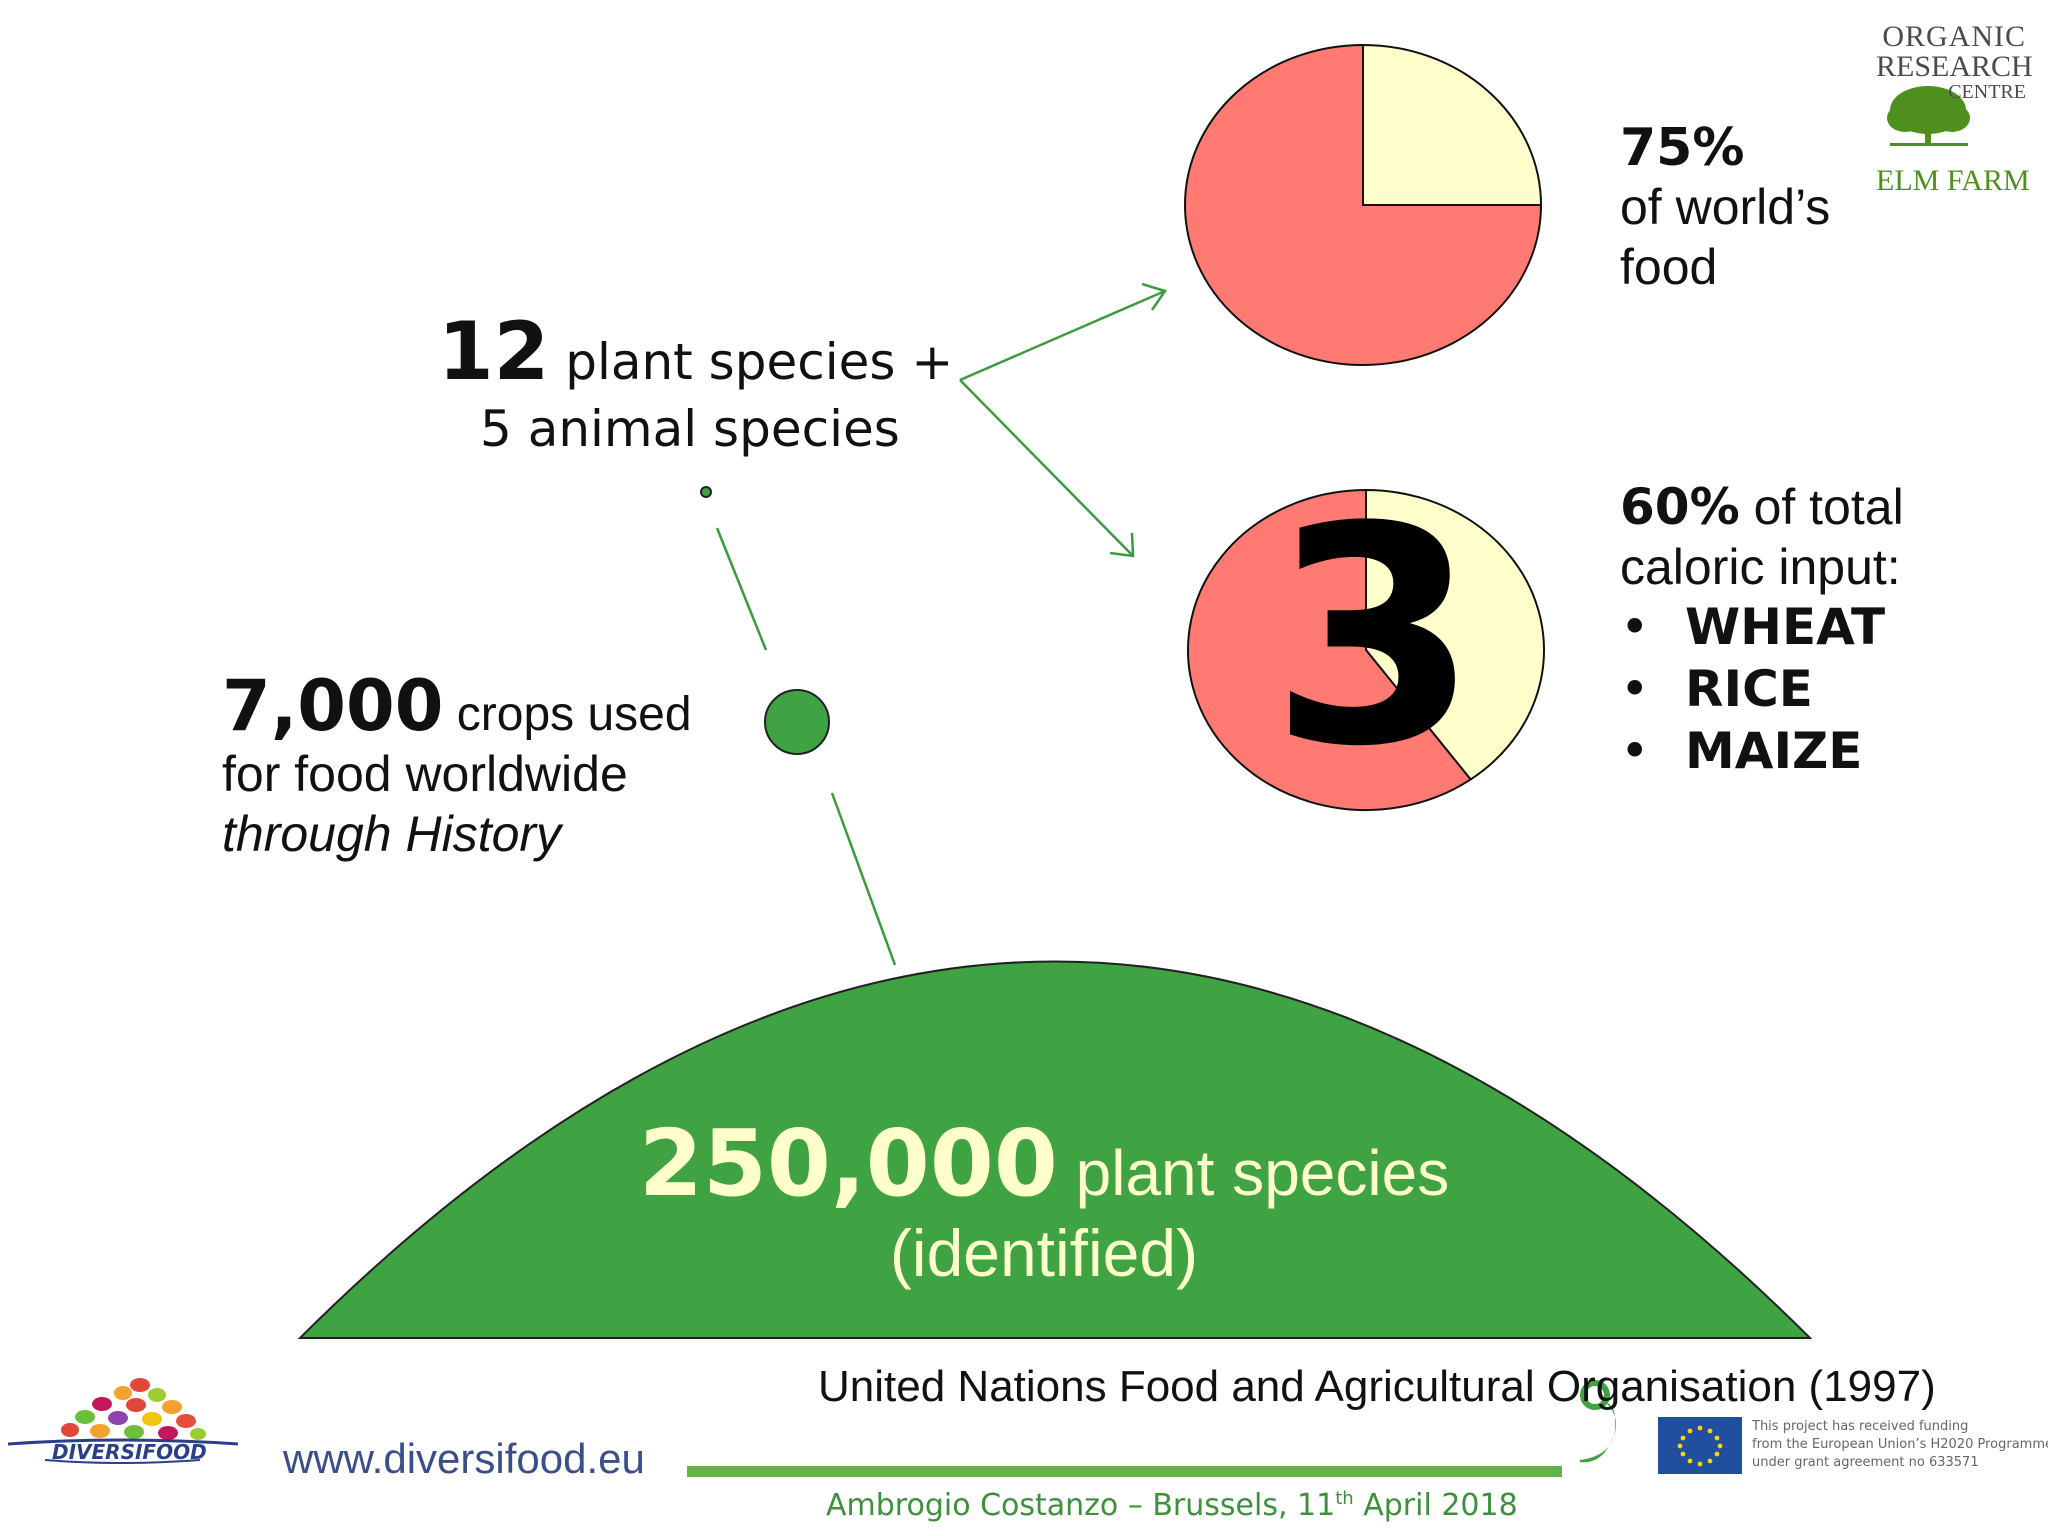 The image size is (2048, 1536). What do you see at coordinates (741, 589) in the screenshot?
I see `connector-line-upper` at bounding box center [741, 589].